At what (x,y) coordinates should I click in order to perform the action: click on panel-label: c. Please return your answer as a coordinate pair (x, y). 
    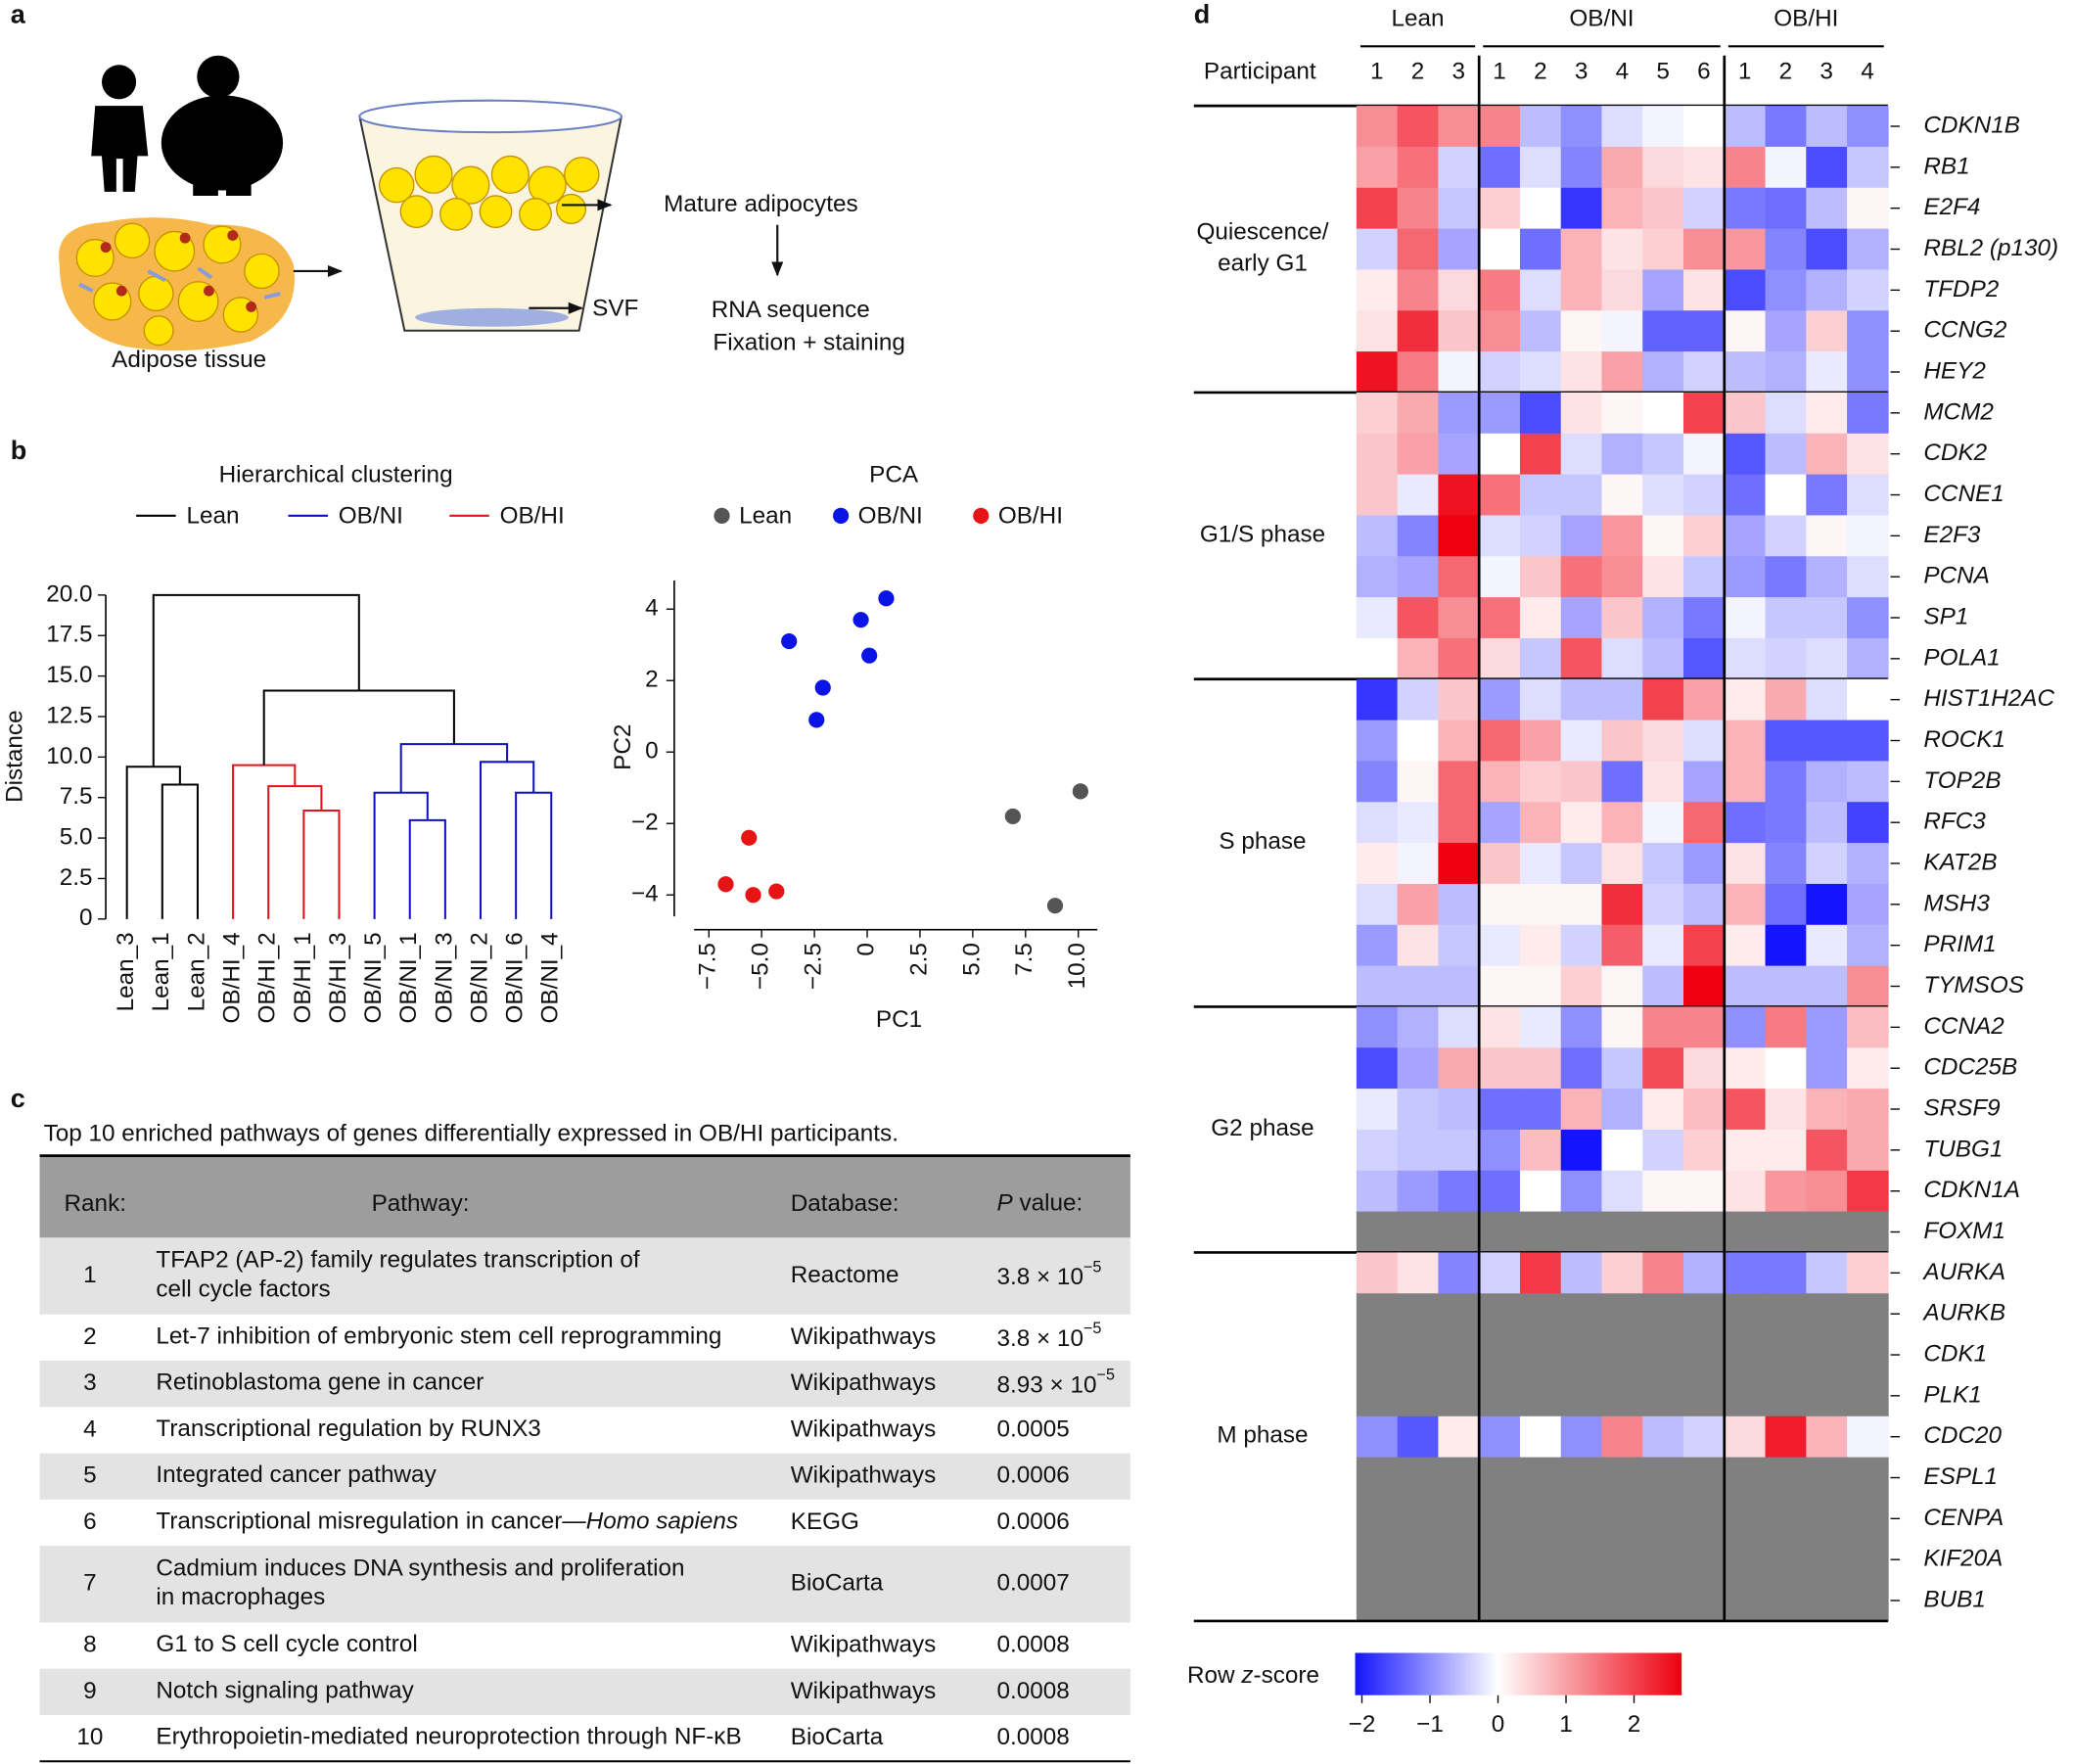
    Looking at the image, I should click on (18, 1098).